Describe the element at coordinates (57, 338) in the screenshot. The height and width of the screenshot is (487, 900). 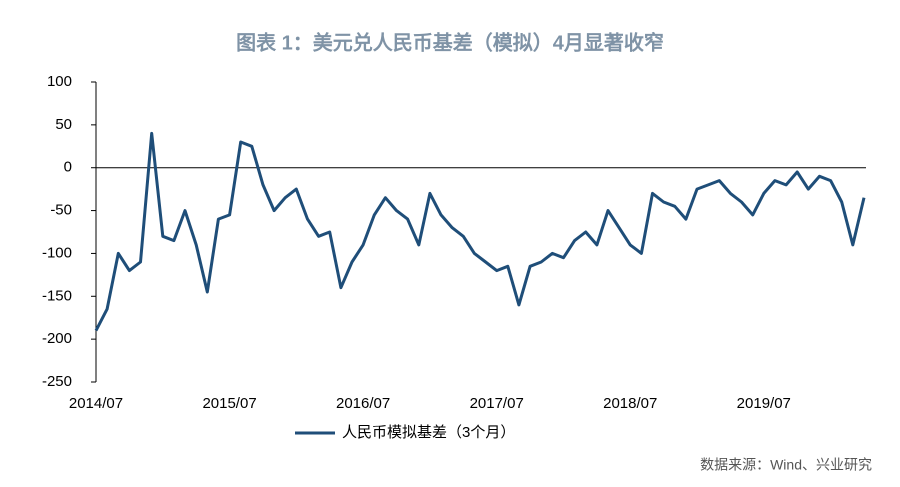
I see `y-tick-label: -200` at that location.